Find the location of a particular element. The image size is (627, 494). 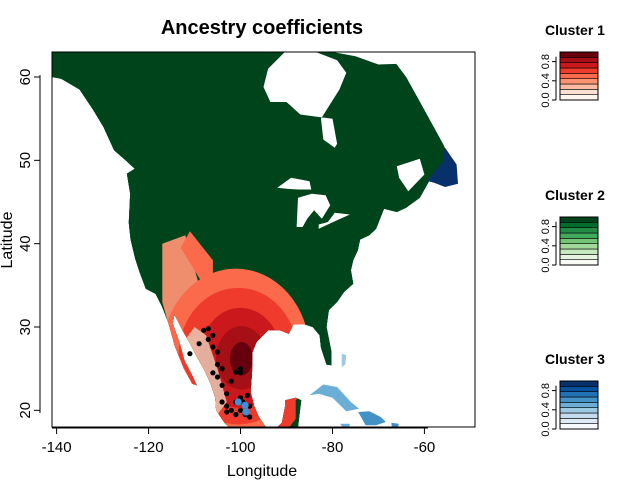

sample-points is located at coordinates (220, 373).